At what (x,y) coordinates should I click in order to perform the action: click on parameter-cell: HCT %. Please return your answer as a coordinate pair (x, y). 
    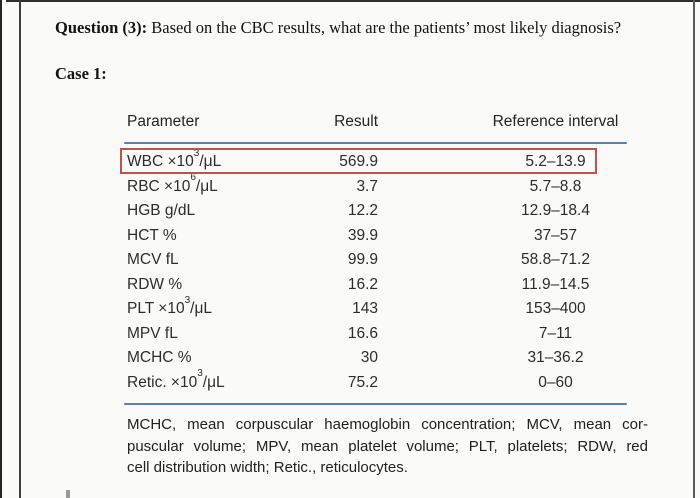
    Looking at the image, I should click on (152, 235).